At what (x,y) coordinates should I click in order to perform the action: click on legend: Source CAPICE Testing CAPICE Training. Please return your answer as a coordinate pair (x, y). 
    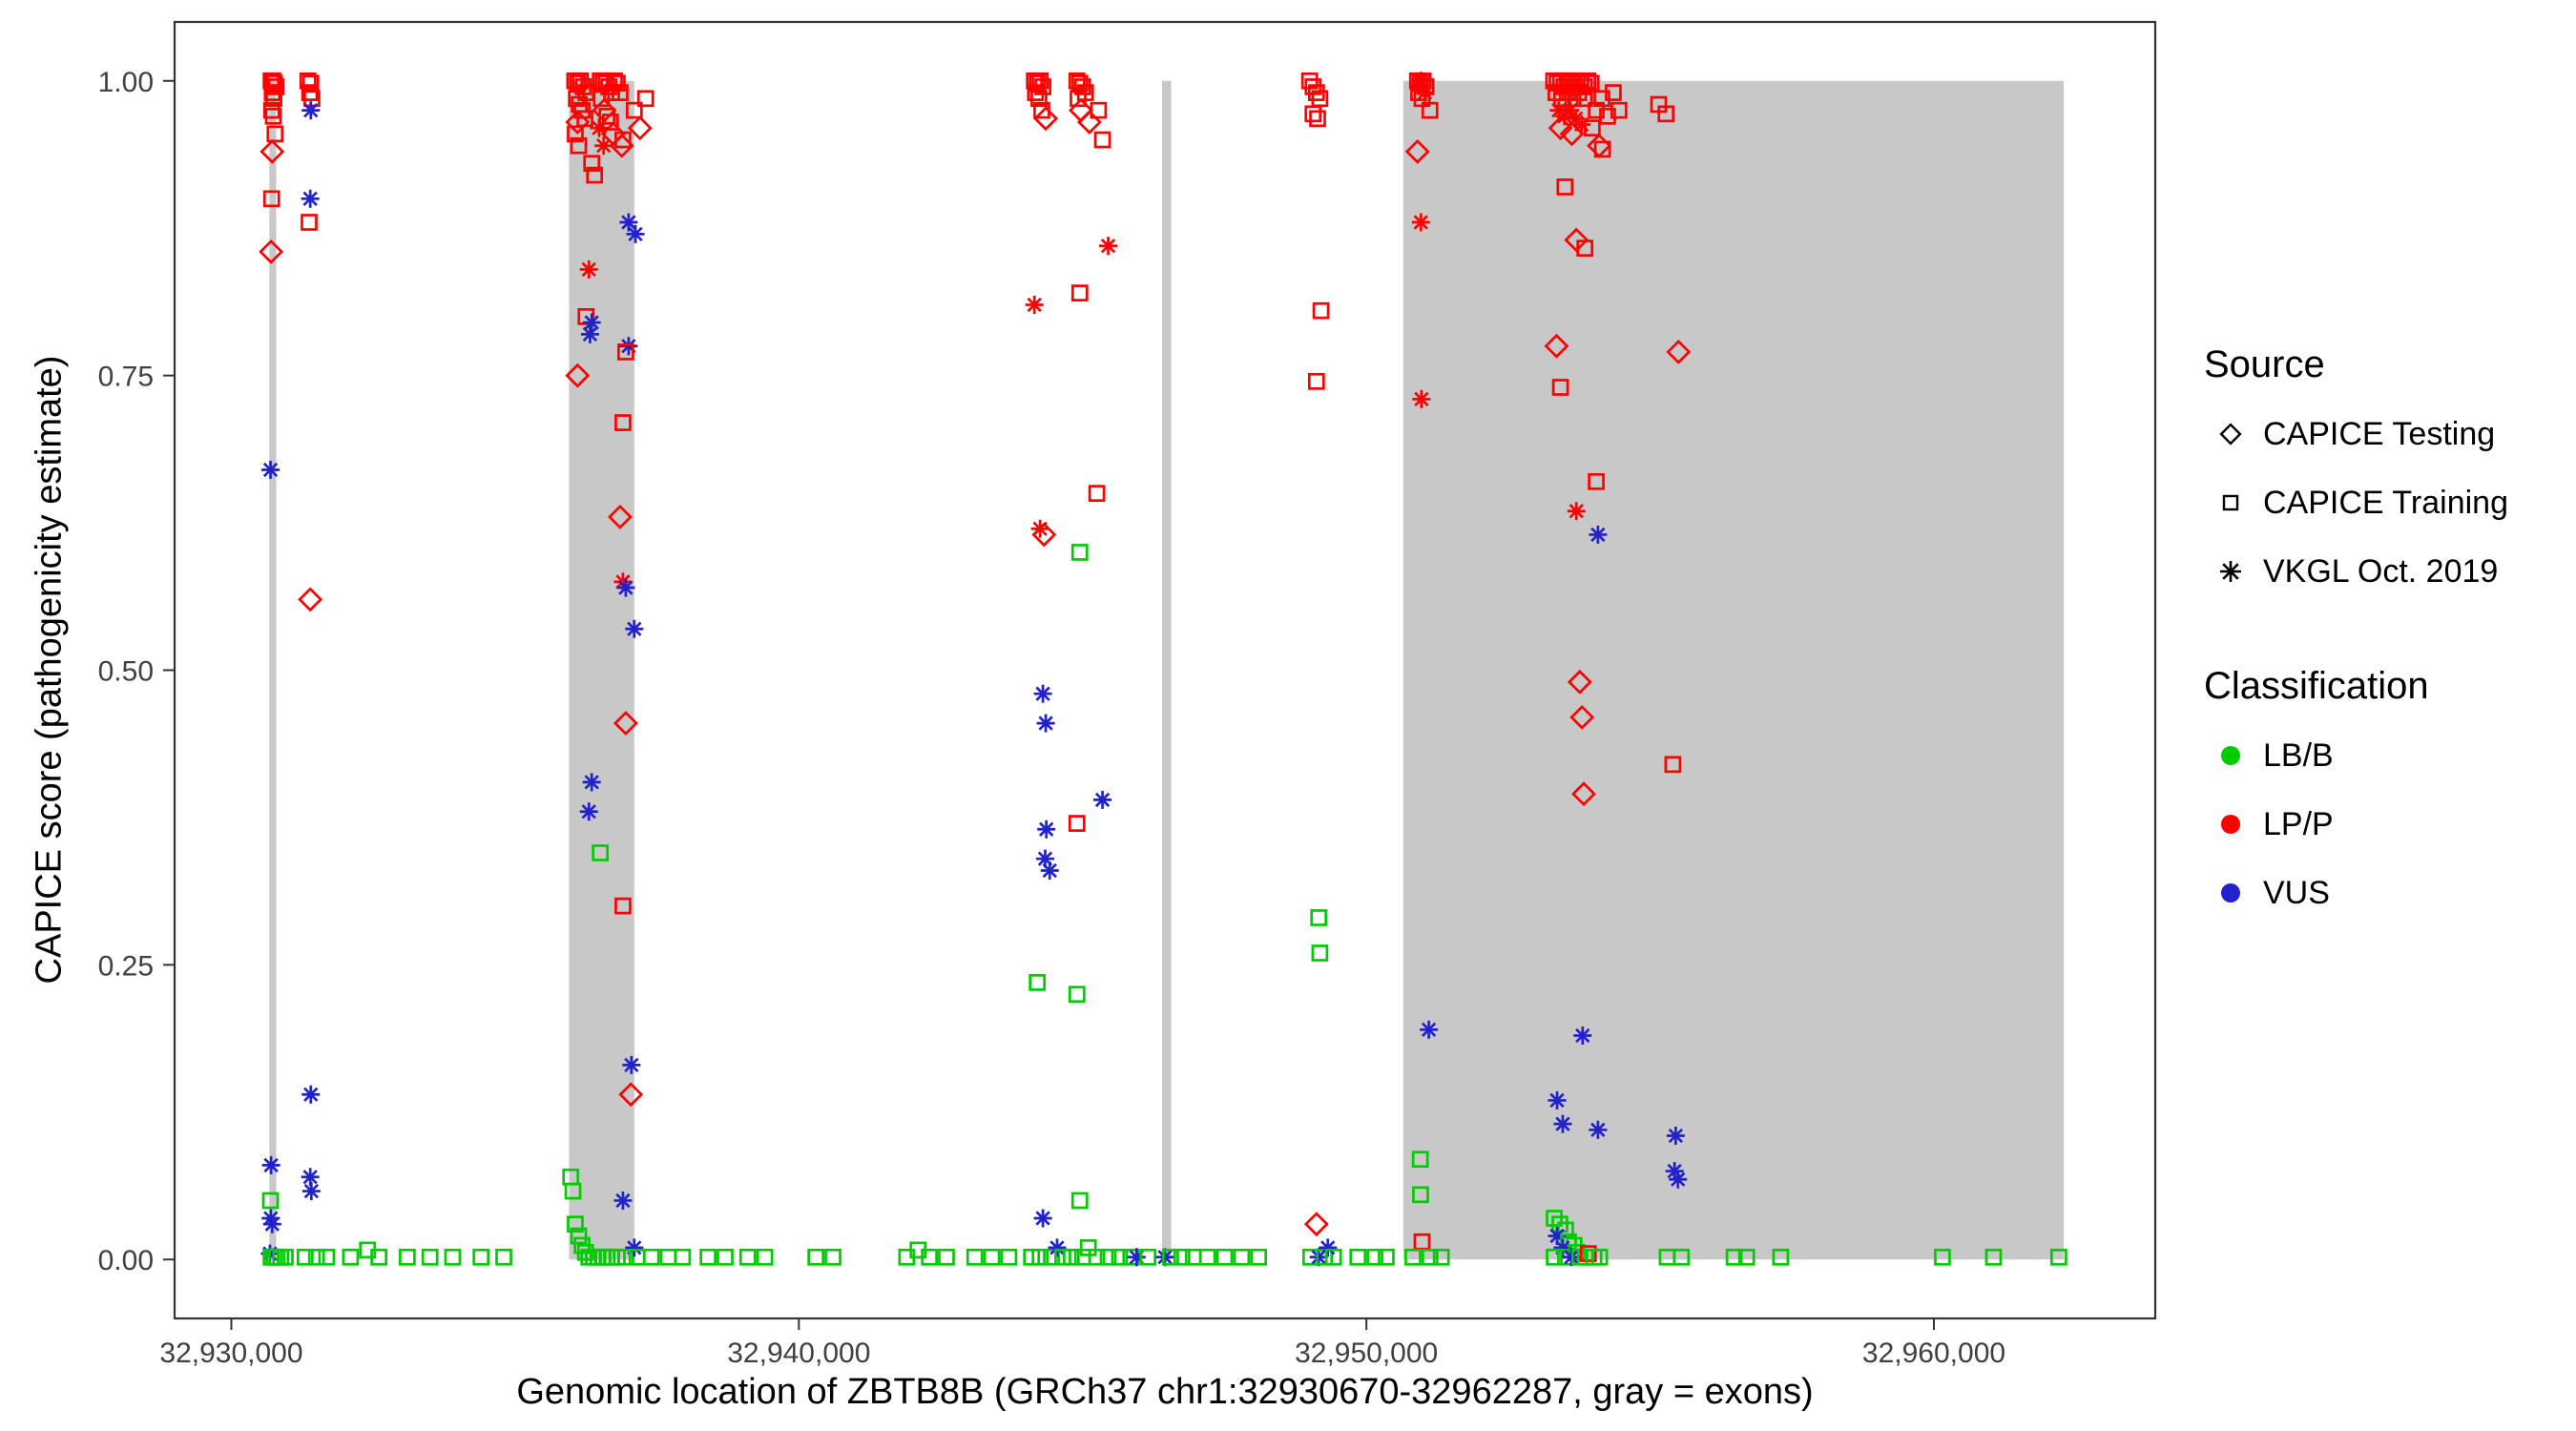
    Looking at the image, I should click on (2385, 635).